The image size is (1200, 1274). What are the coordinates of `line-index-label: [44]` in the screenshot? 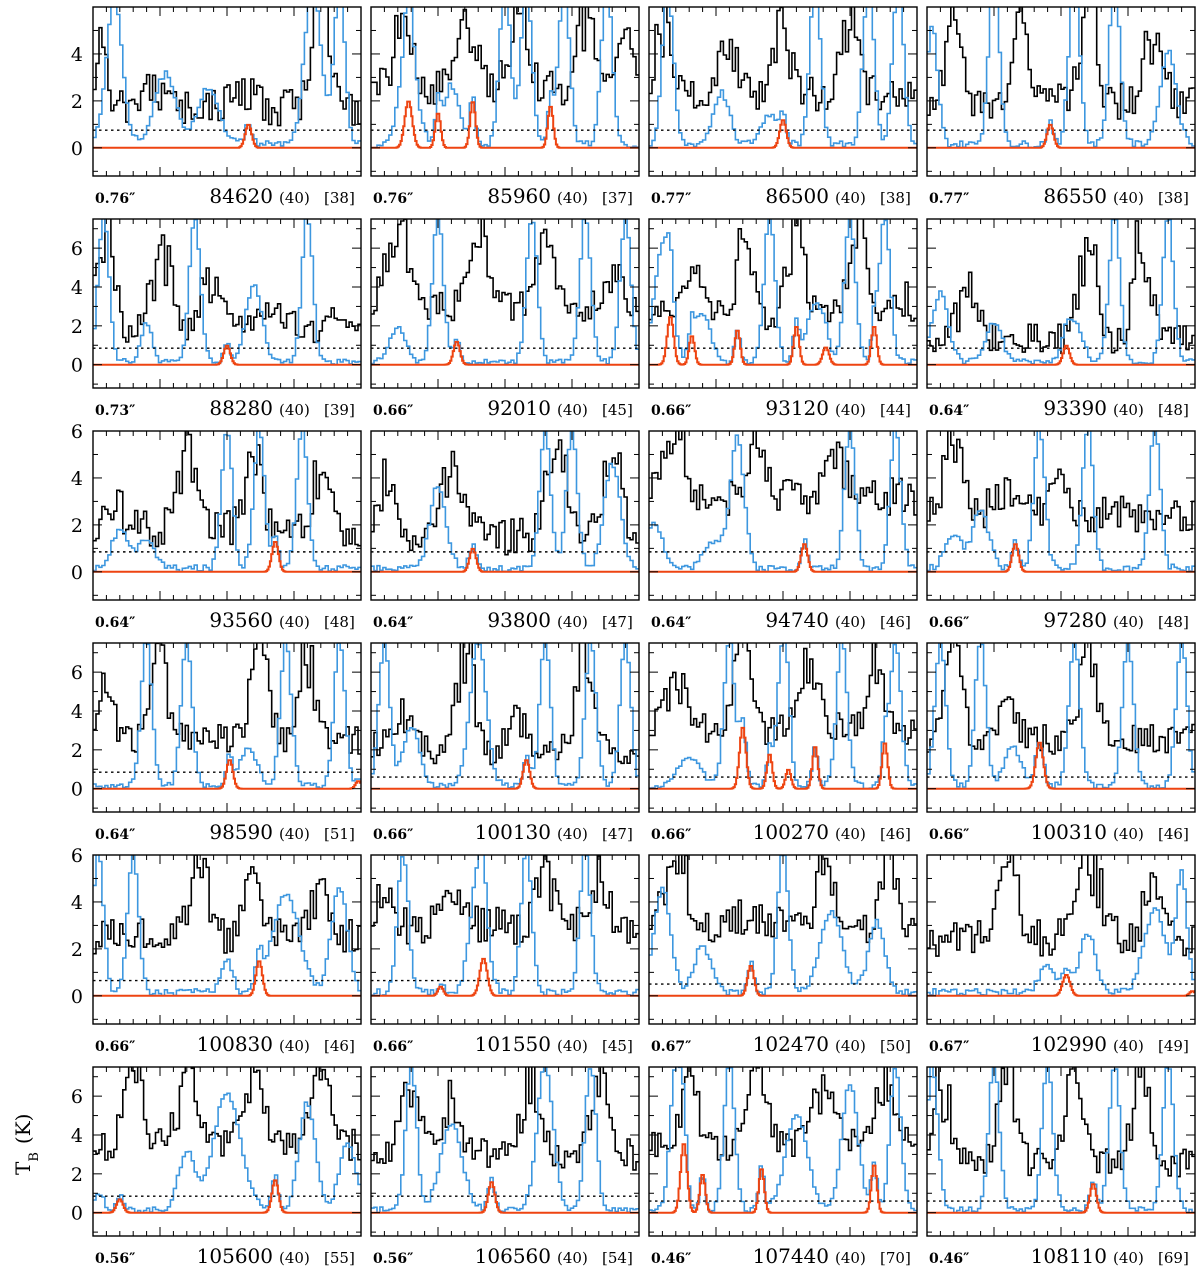 It's located at (895, 410).